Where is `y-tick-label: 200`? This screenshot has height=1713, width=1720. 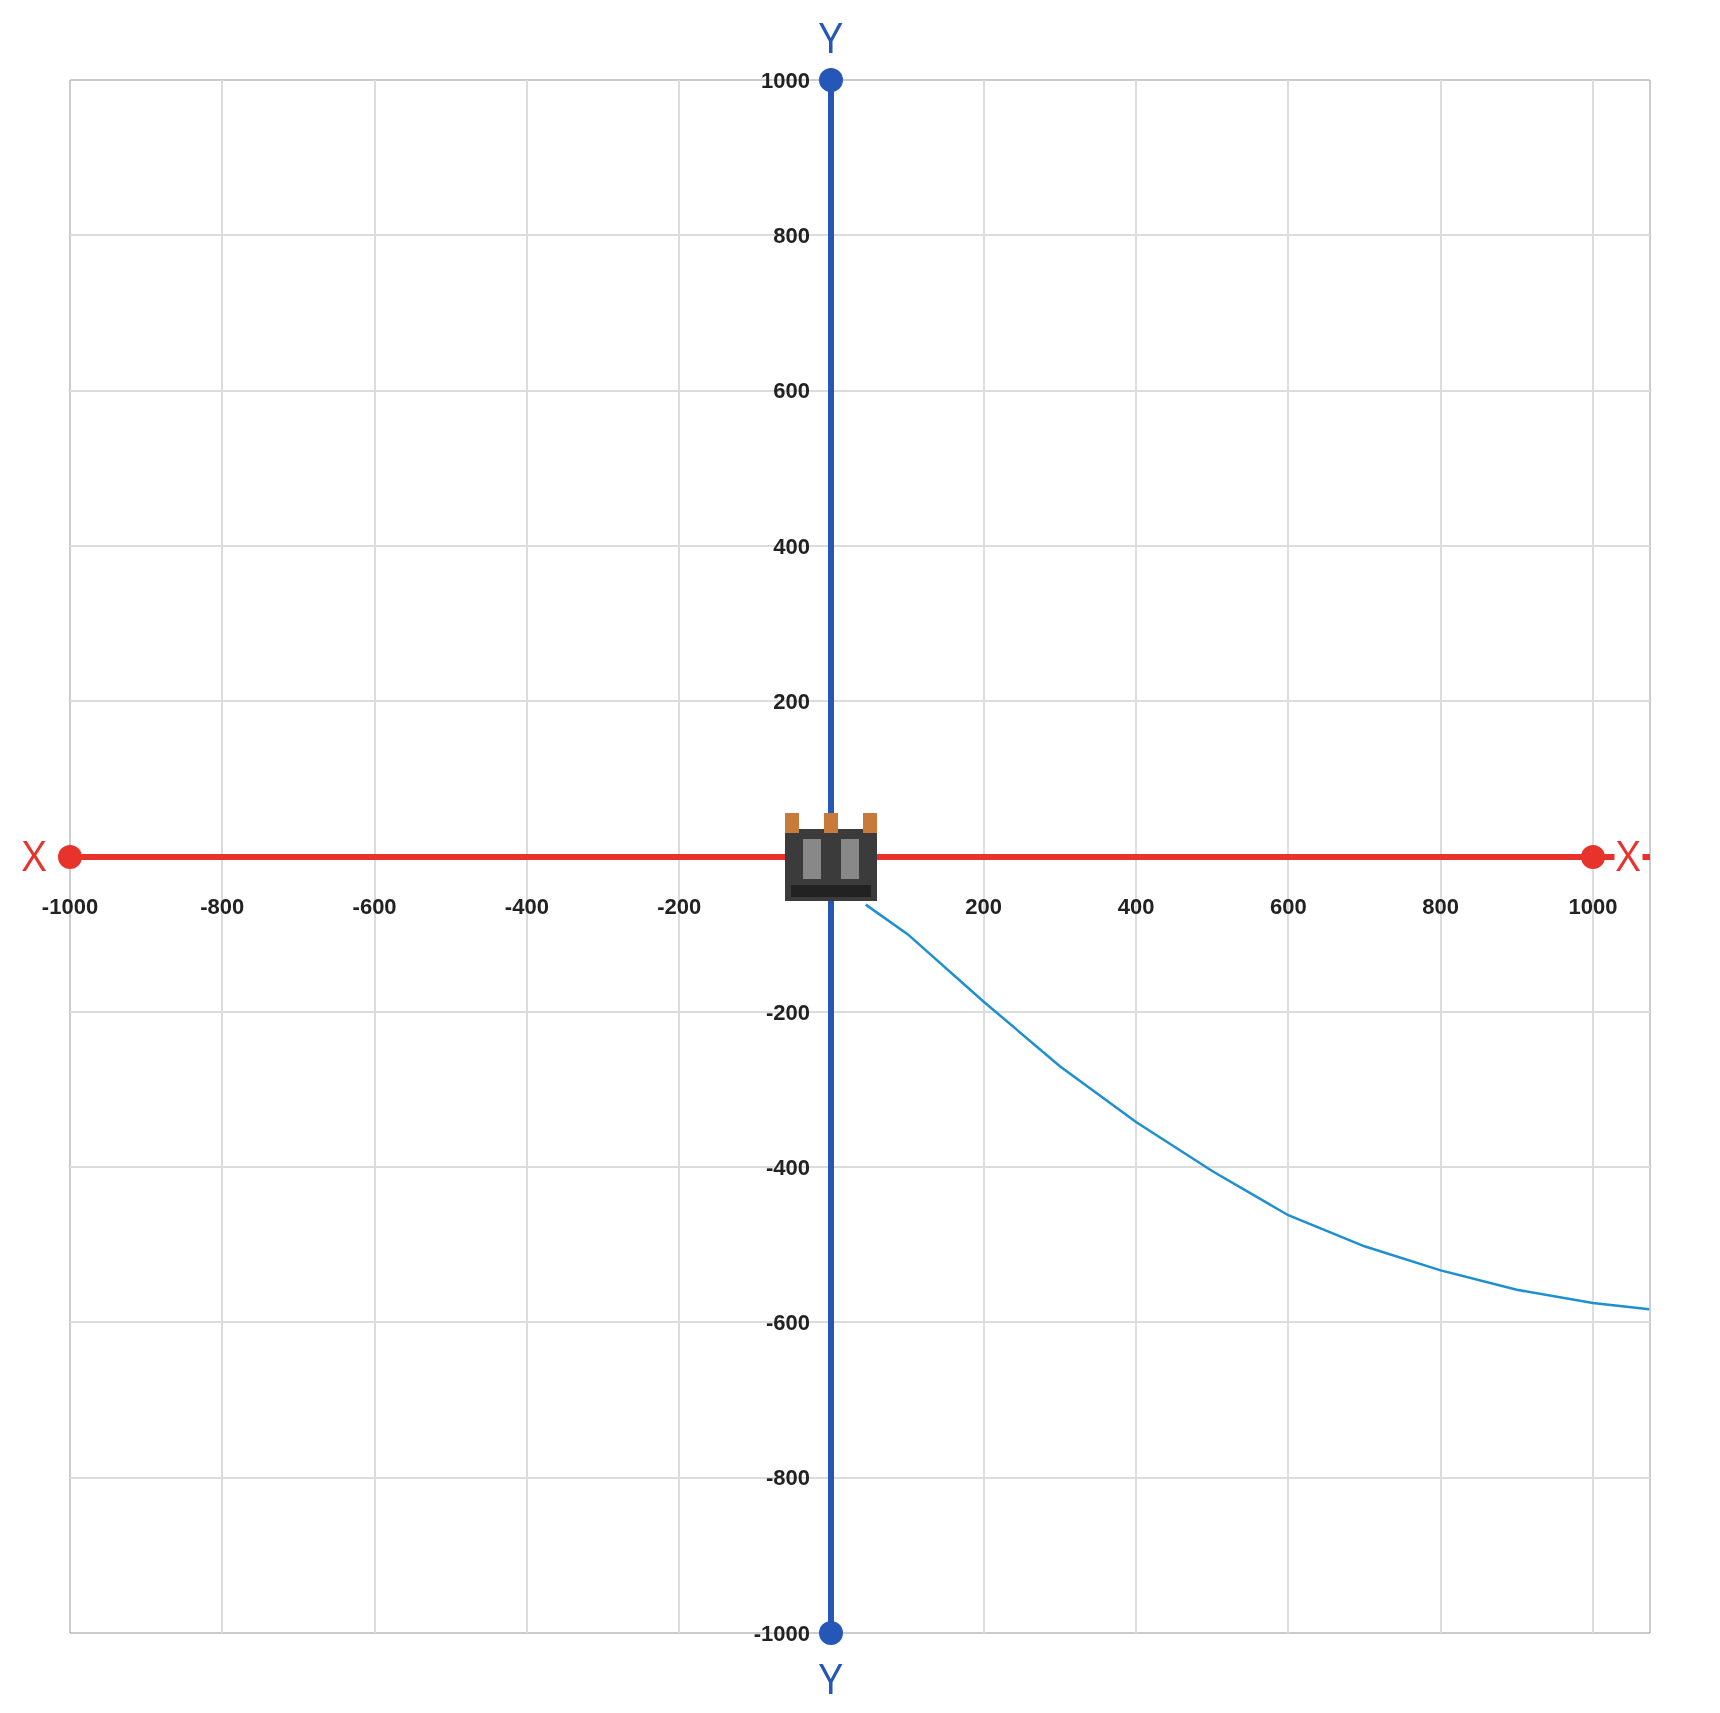
y-tick-label: 200 is located at coordinates (792, 701).